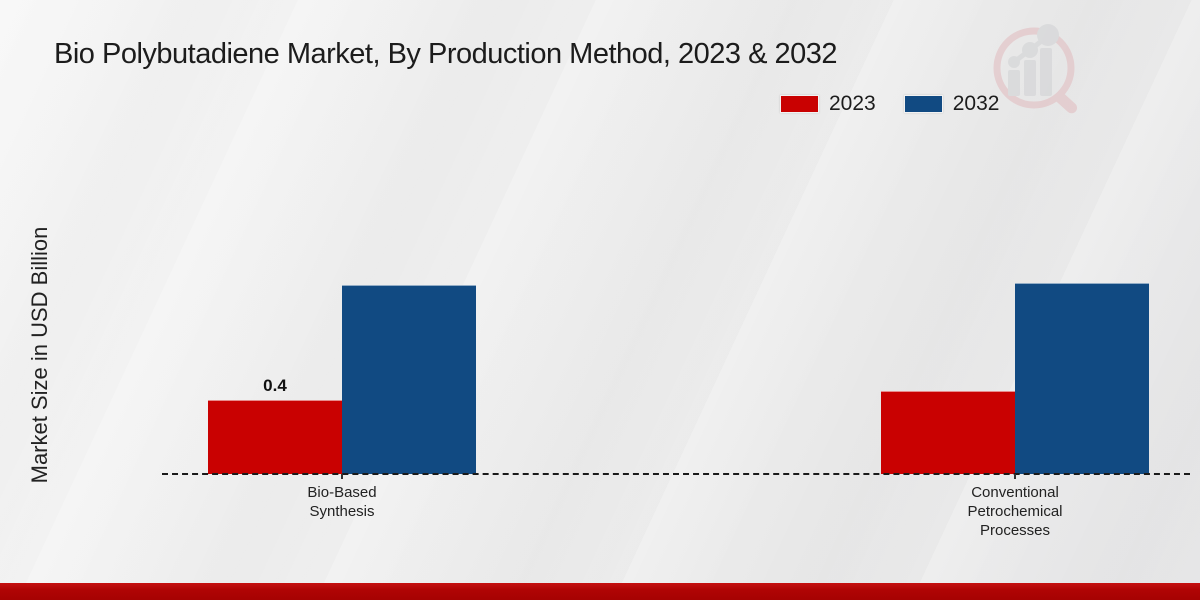  What do you see at coordinates (889, 104) in the screenshot?
I see `legend: 2023 2032` at bounding box center [889, 104].